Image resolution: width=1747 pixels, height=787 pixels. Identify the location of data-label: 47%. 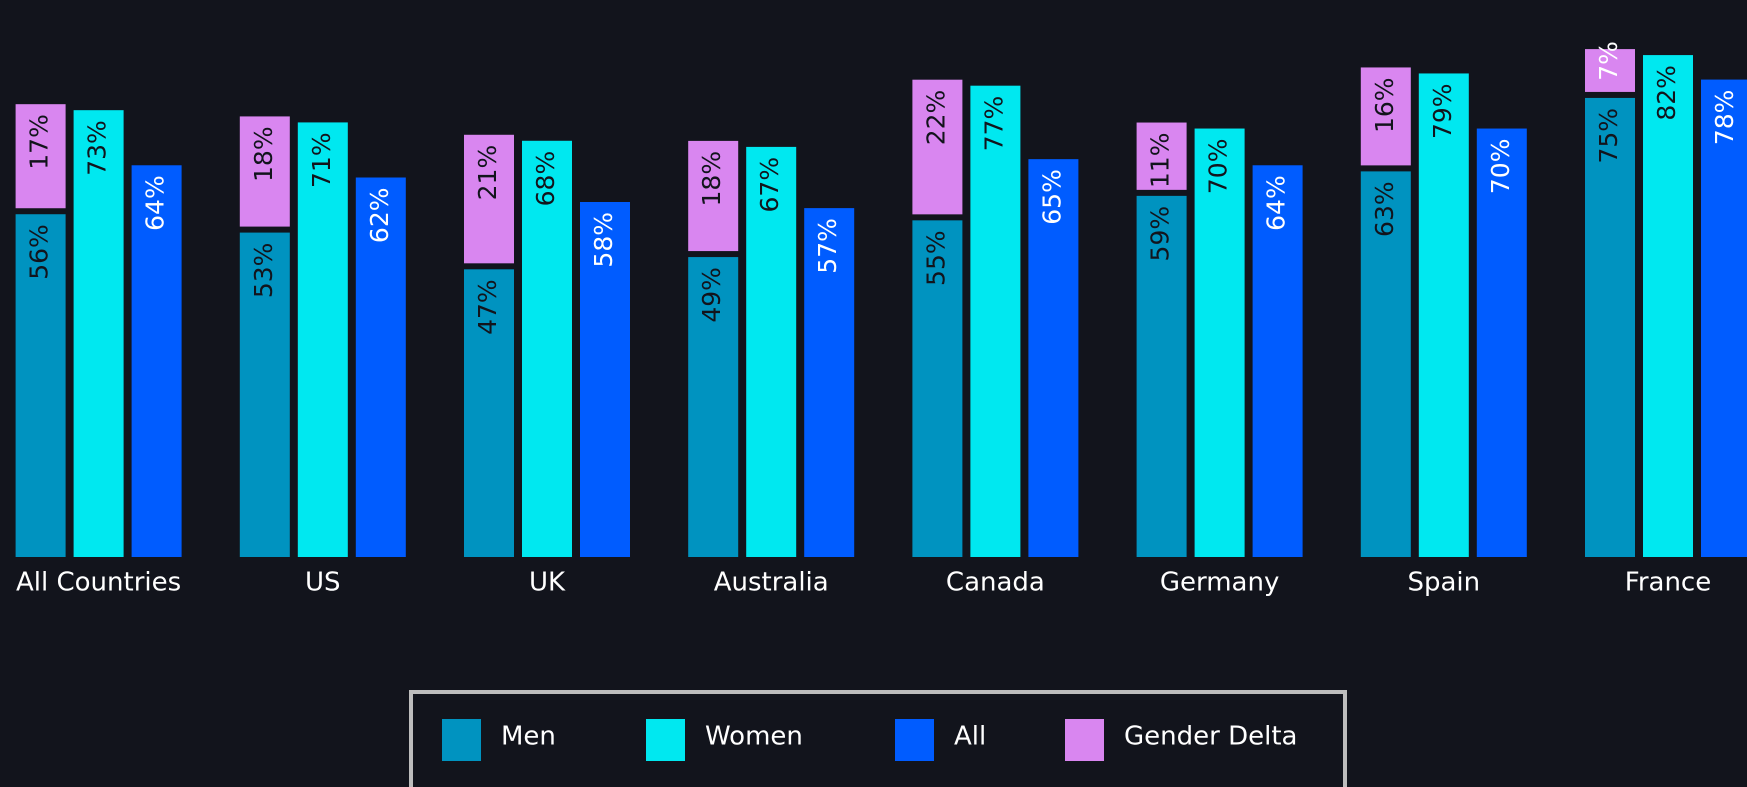
(487, 307).